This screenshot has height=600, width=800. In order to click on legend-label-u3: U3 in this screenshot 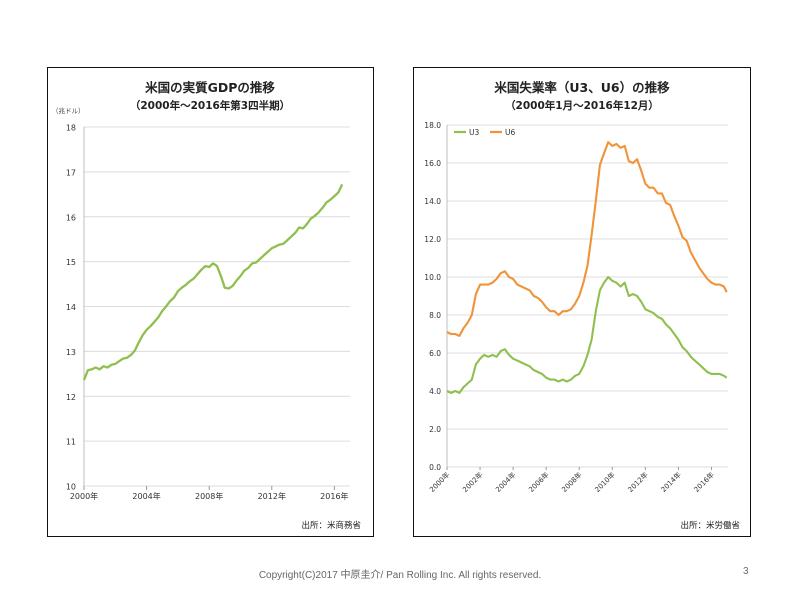, I will do `click(474, 132)`.